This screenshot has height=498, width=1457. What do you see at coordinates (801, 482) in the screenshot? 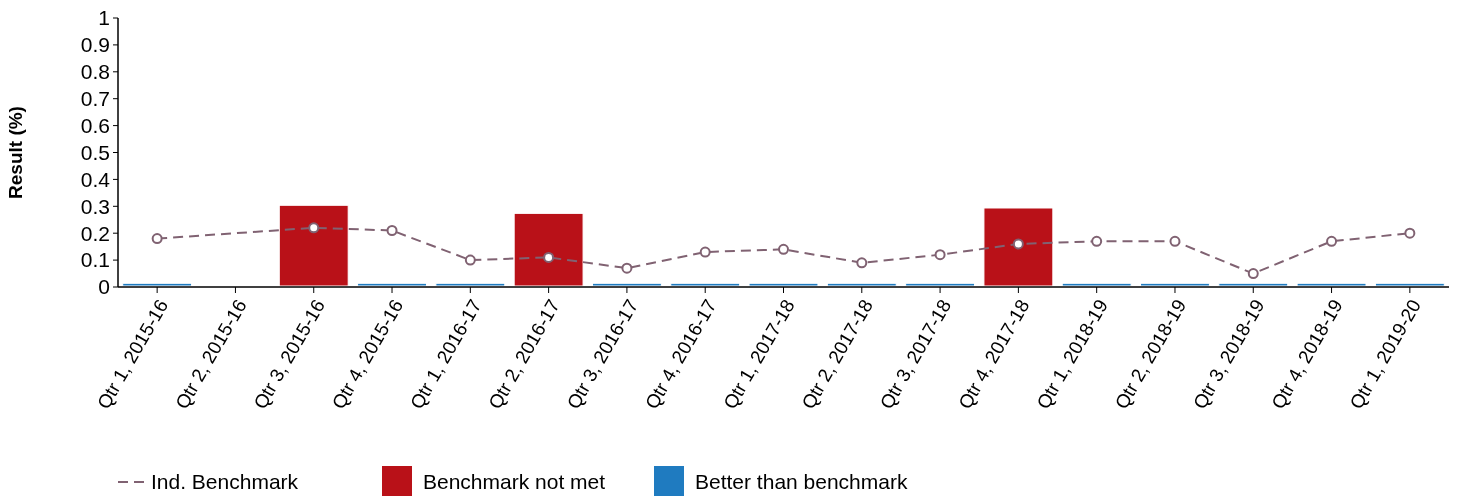
I see `legend-label: Better than benchmark` at bounding box center [801, 482].